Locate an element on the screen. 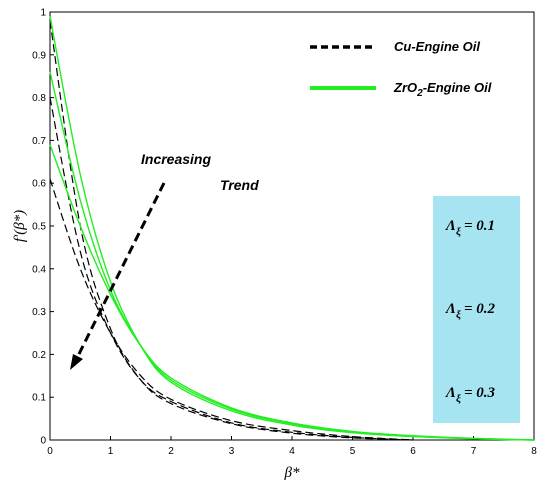 This screenshot has height=495, width=550. y-tick-label: 0.6 is located at coordinates (39, 184).